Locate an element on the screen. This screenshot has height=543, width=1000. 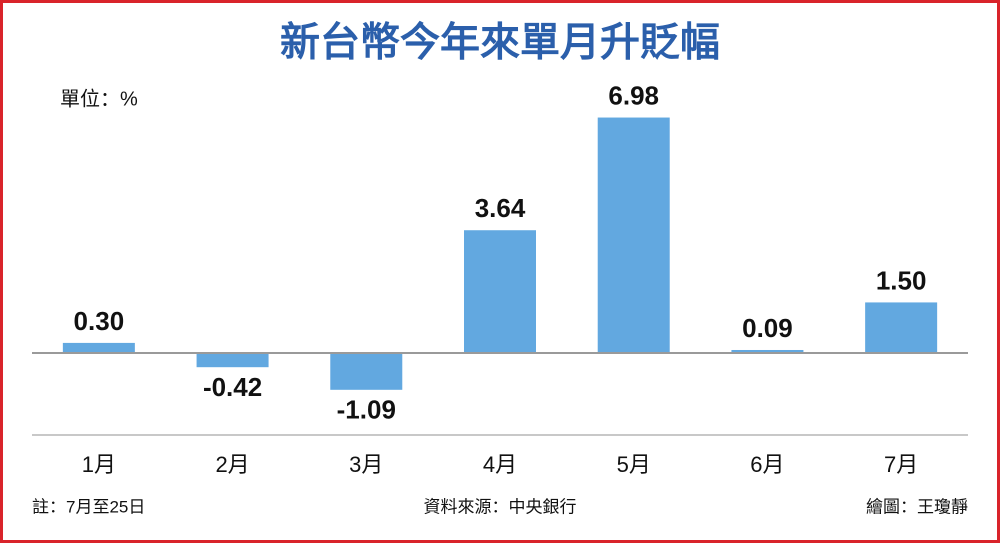
value-label: -1.09 is located at coordinates (366, 410).